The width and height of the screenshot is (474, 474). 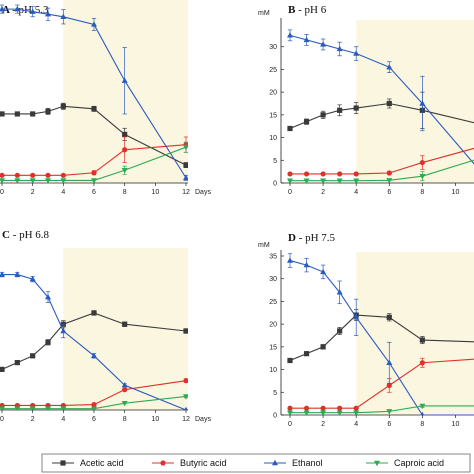 I want to click on legend-box, so click(x=256, y=463).